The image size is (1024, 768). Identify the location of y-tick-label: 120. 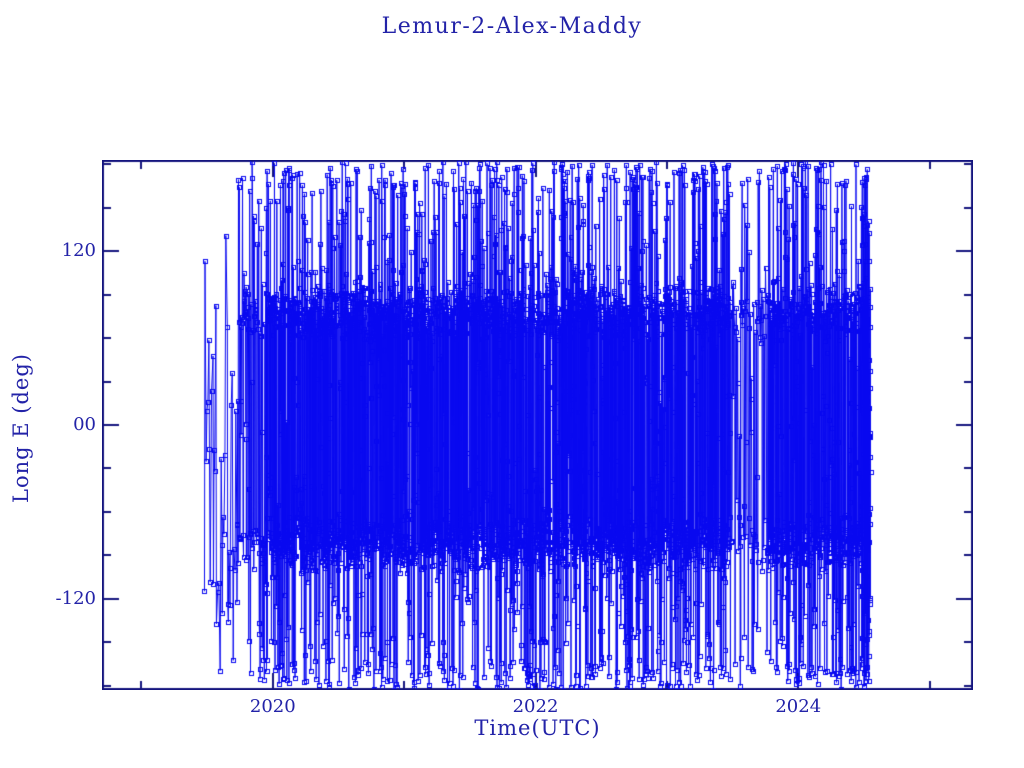
(78, 251).